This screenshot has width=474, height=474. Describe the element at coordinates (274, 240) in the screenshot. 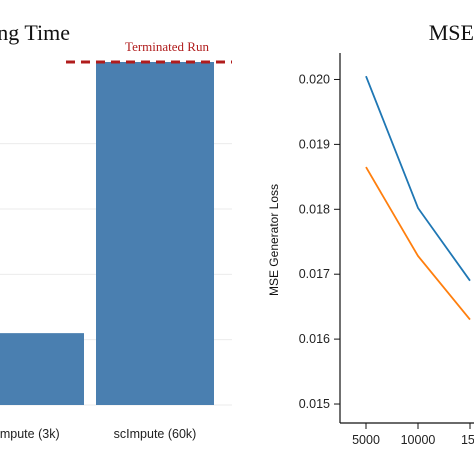

I see `y-axis-label: MSE Generator Loss` at that location.